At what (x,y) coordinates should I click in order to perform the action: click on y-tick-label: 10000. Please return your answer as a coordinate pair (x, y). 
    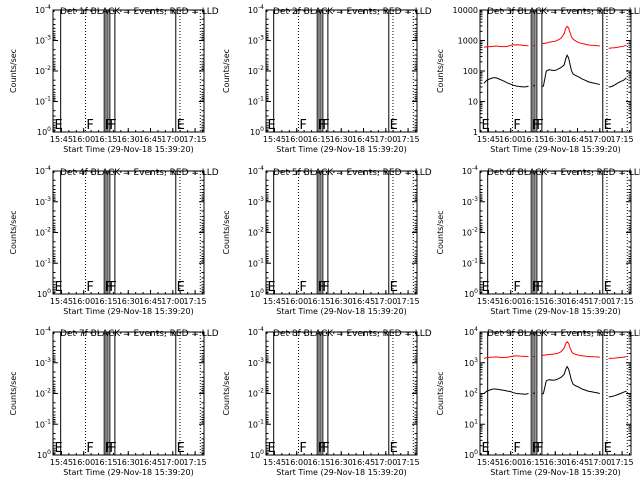
    Looking at the image, I should click on (465, 10).